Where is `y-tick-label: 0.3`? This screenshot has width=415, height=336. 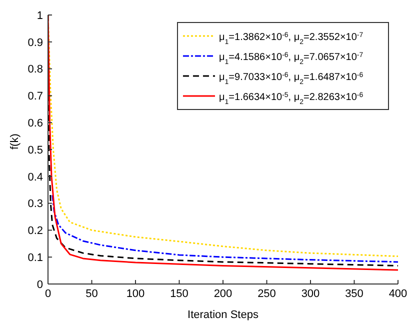
y-tick-label: 0.3 is located at coordinates (35, 204).